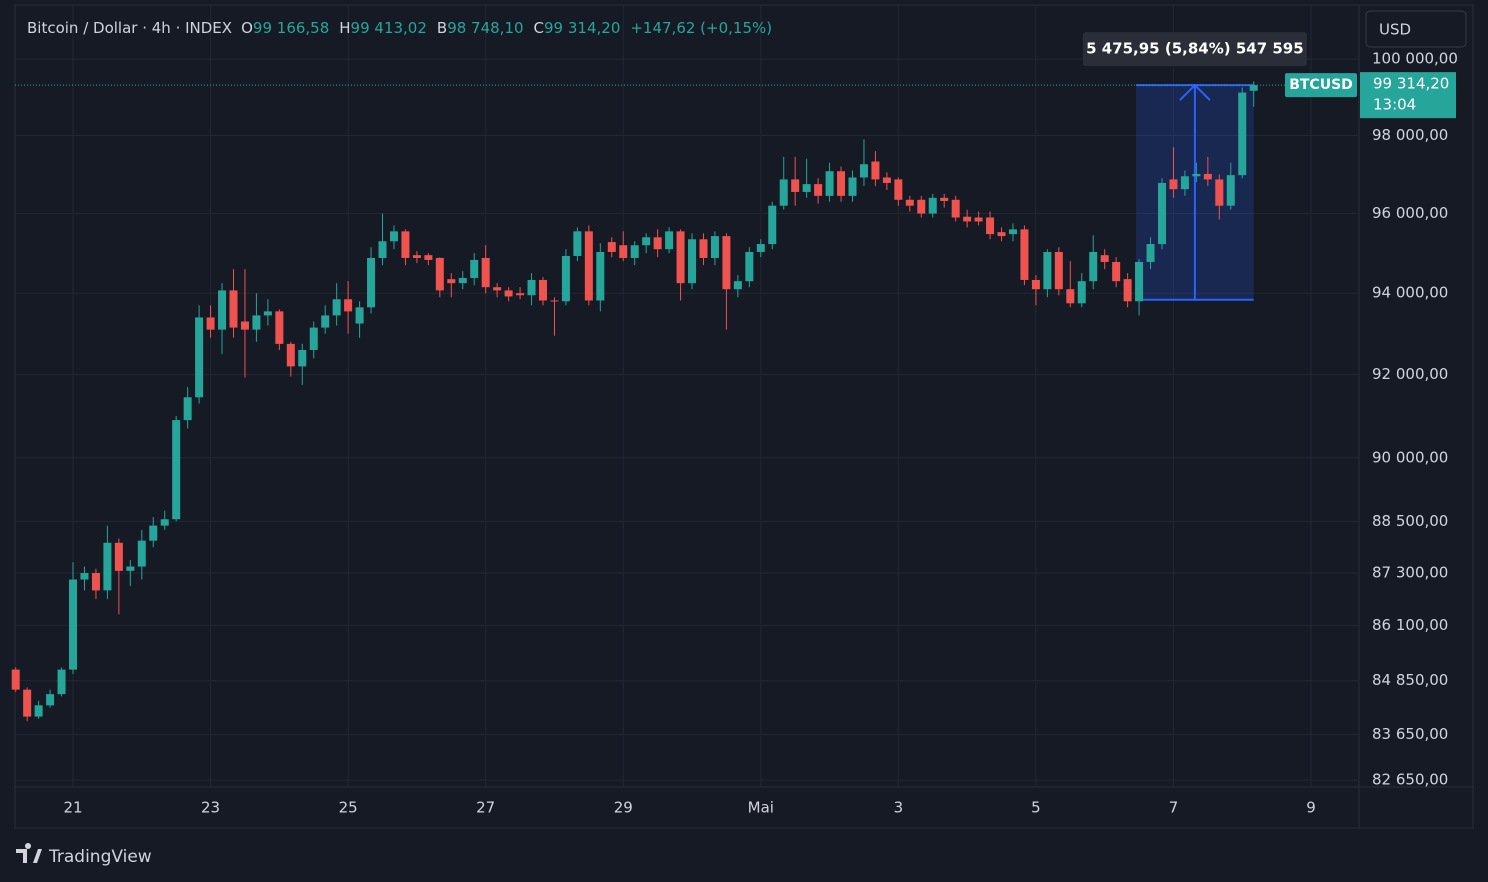 The width and height of the screenshot is (1488, 882). I want to click on legend-value: 99 314,20, so click(582, 28).